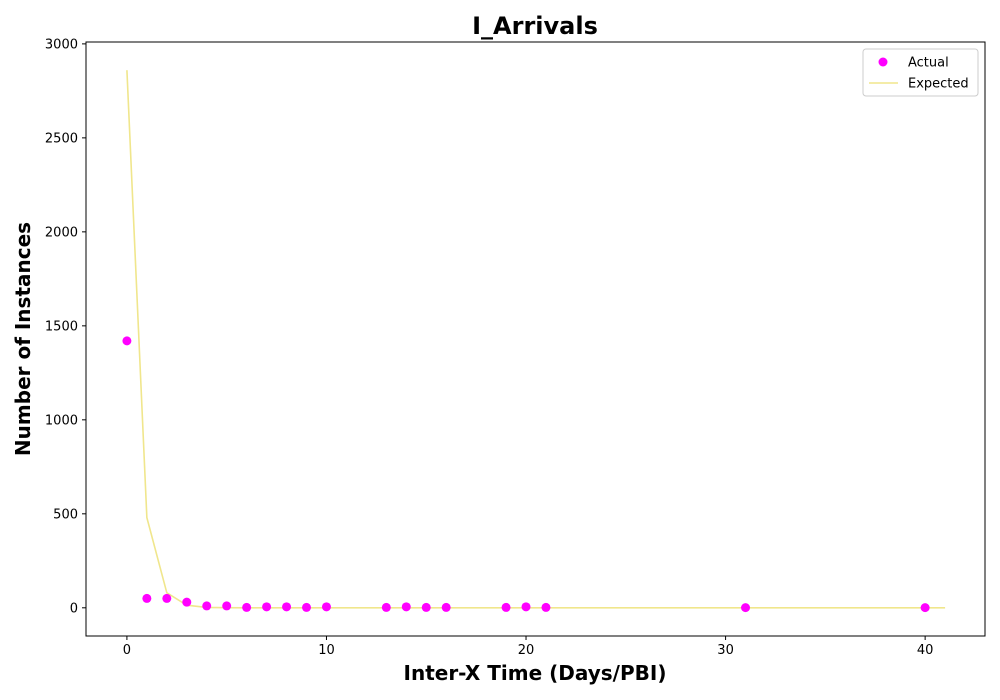 The height and width of the screenshot is (700, 1000). Describe the element at coordinates (535, 673) in the screenshot. I see `x-axis-label: Inter-X Time (Days/PBI)` at that location.